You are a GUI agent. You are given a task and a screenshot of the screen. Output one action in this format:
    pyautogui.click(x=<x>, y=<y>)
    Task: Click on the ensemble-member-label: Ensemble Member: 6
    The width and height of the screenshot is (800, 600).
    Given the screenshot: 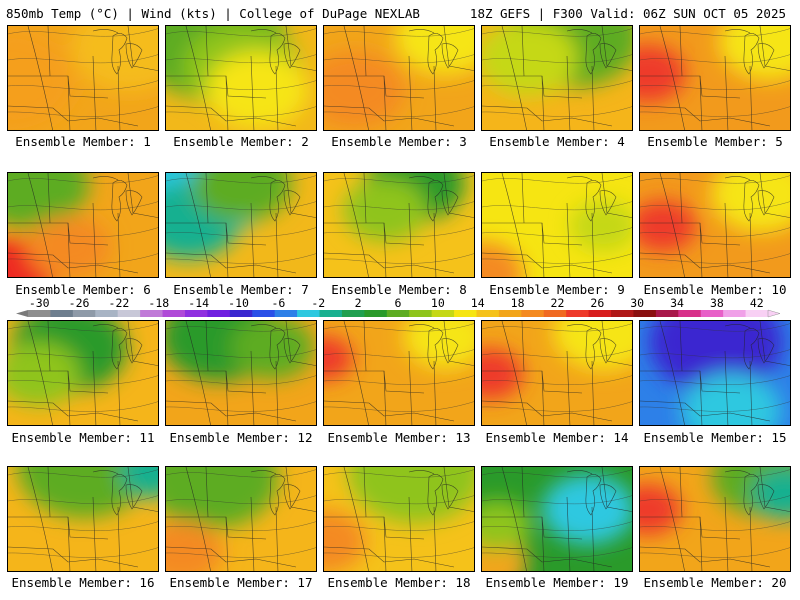 What is the action you would take?
    pyautogui.click(x=83, y=289)
    